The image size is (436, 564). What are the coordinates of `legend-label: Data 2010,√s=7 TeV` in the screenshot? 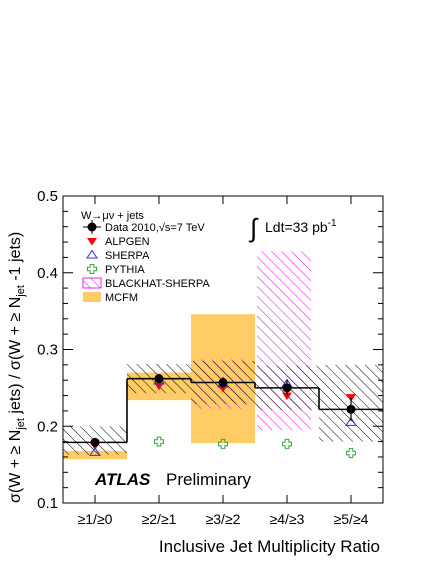 It's located at (155, 228).